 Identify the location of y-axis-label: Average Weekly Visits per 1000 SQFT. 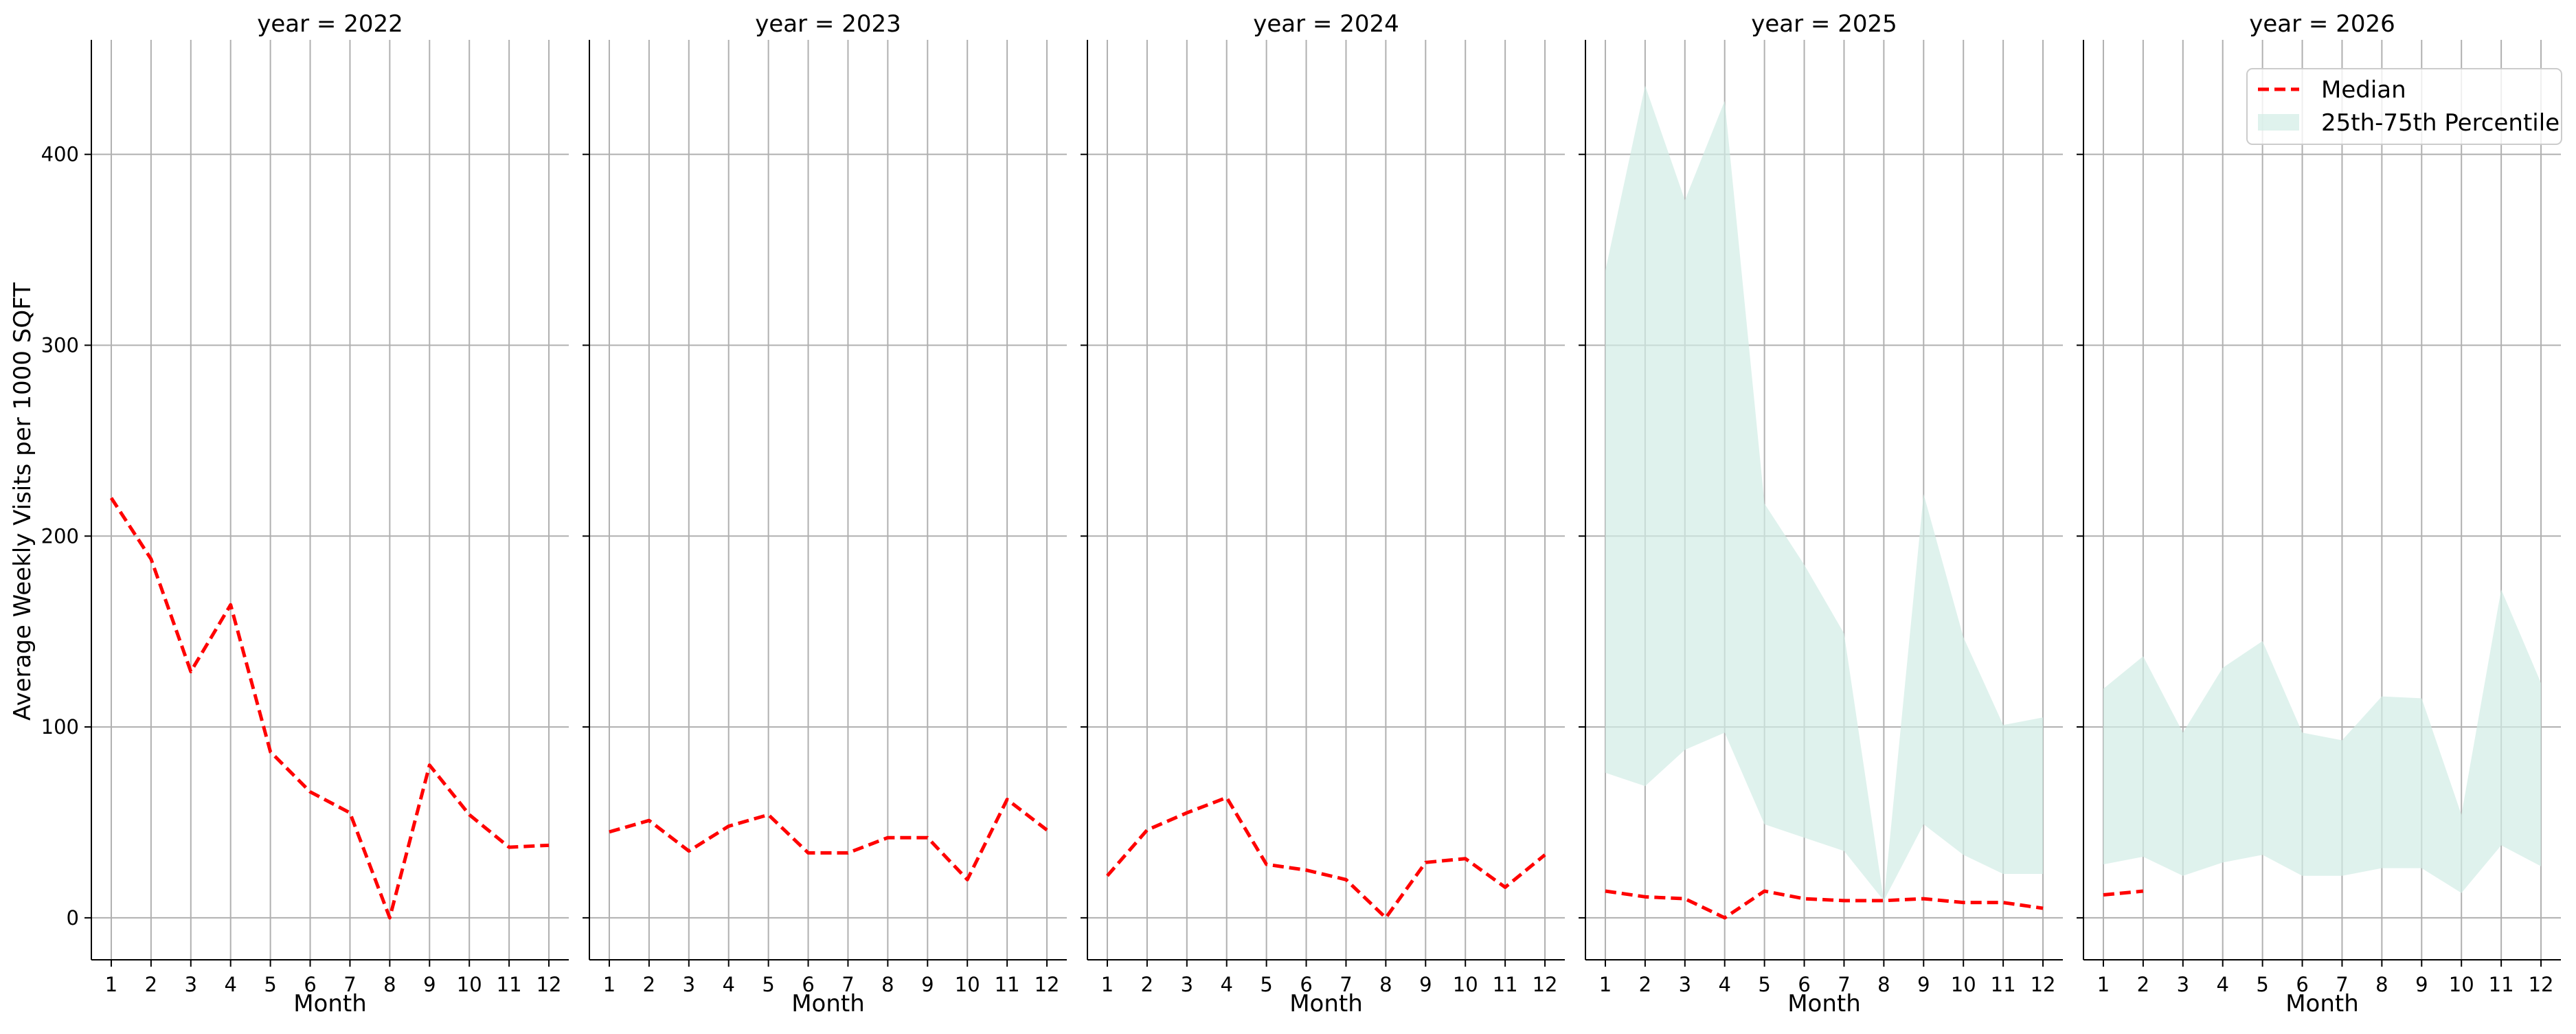
(22, 501).